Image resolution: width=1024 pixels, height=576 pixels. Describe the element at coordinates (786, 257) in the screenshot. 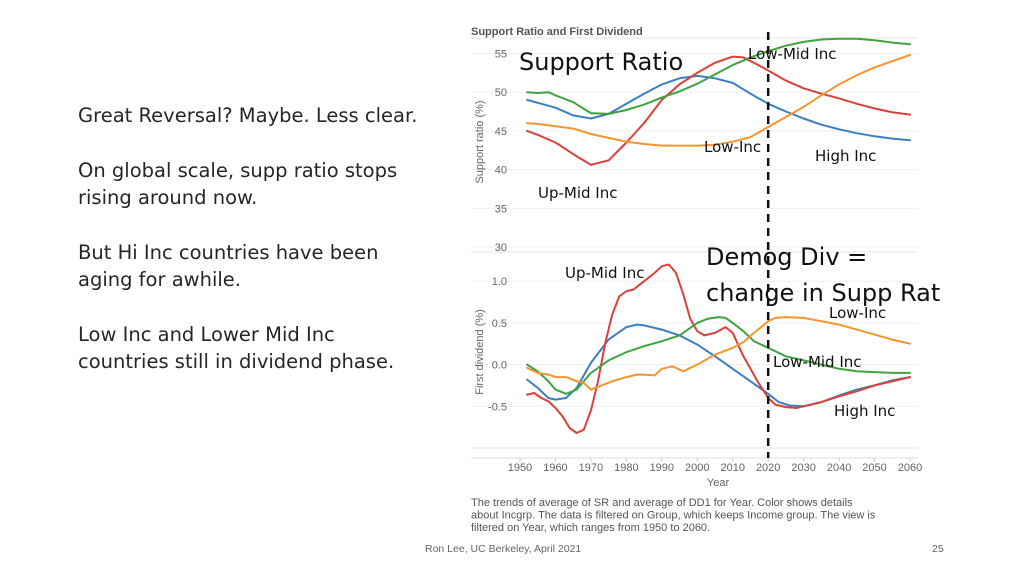

I see `annotation-demog-div-line1: Demog Div =` at that location.